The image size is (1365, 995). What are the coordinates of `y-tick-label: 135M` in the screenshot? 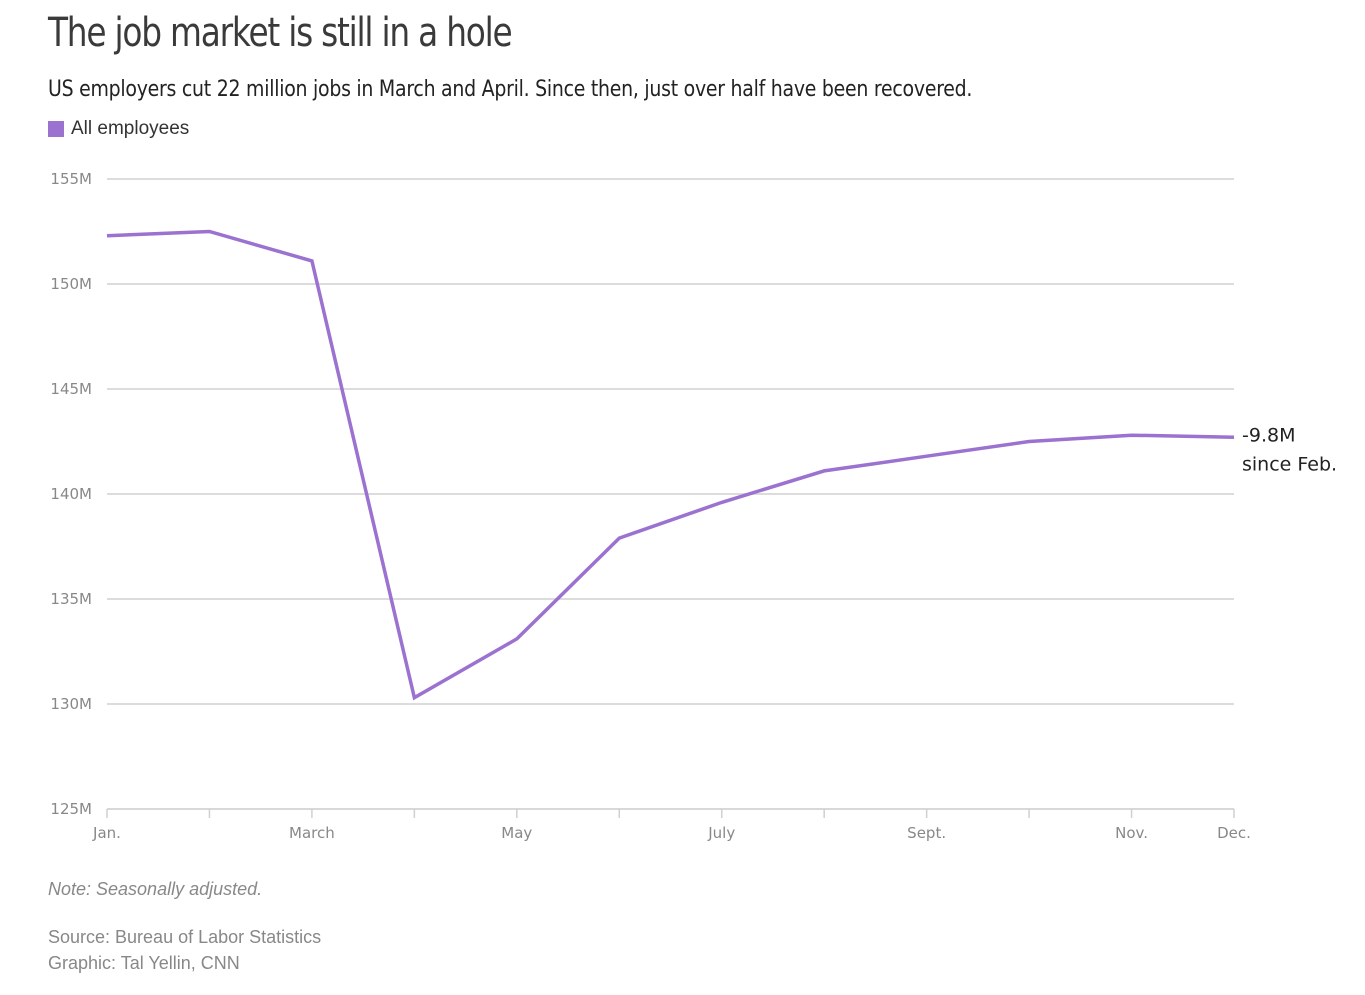 It's located at (71, 599).